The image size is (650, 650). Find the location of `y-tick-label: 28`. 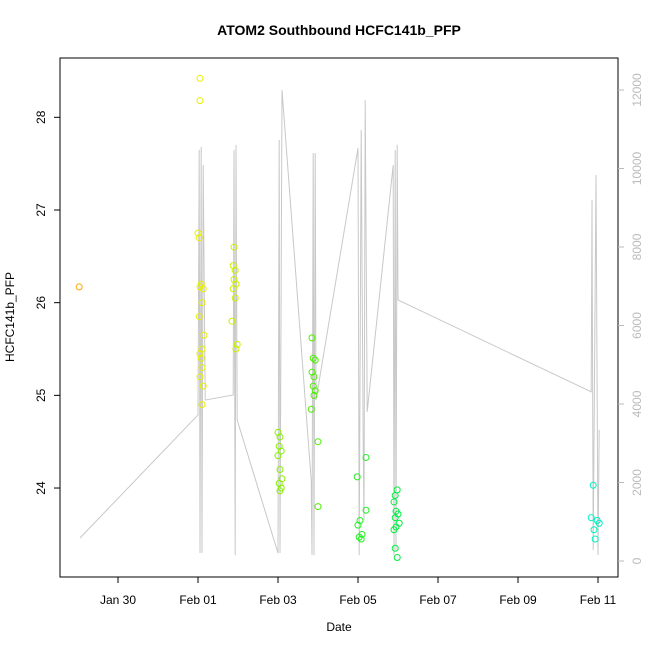

y-tick-label: 28 is located at coordinates (41, 117).